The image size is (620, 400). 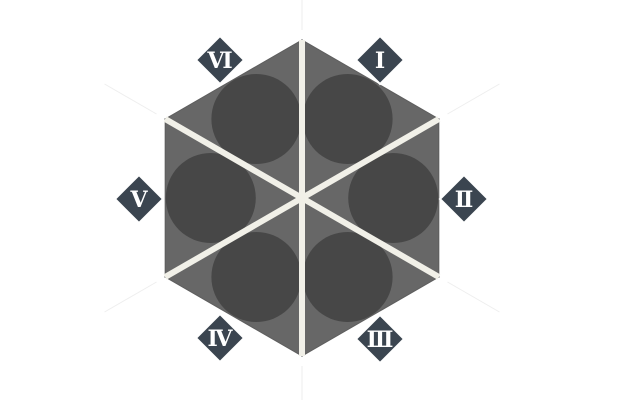 What do you see at coordinates (464, 200) in the screenshot?
I see `sector-selector-label: Ⅱ` at bounding box center [464, 200].